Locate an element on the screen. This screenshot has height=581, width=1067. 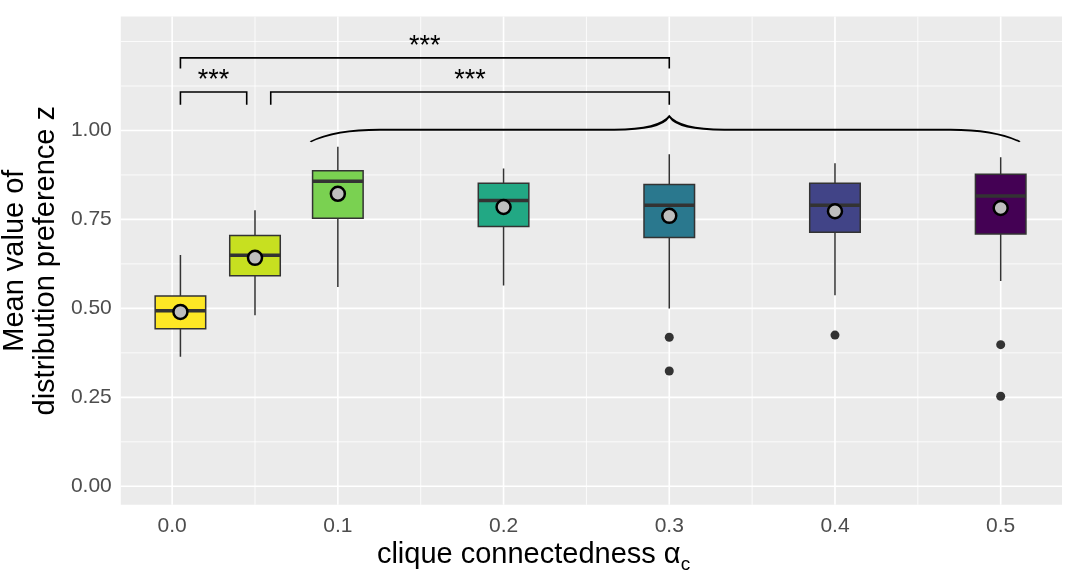
y-tick-label: 0.25 is located at coordinates (91, 396).